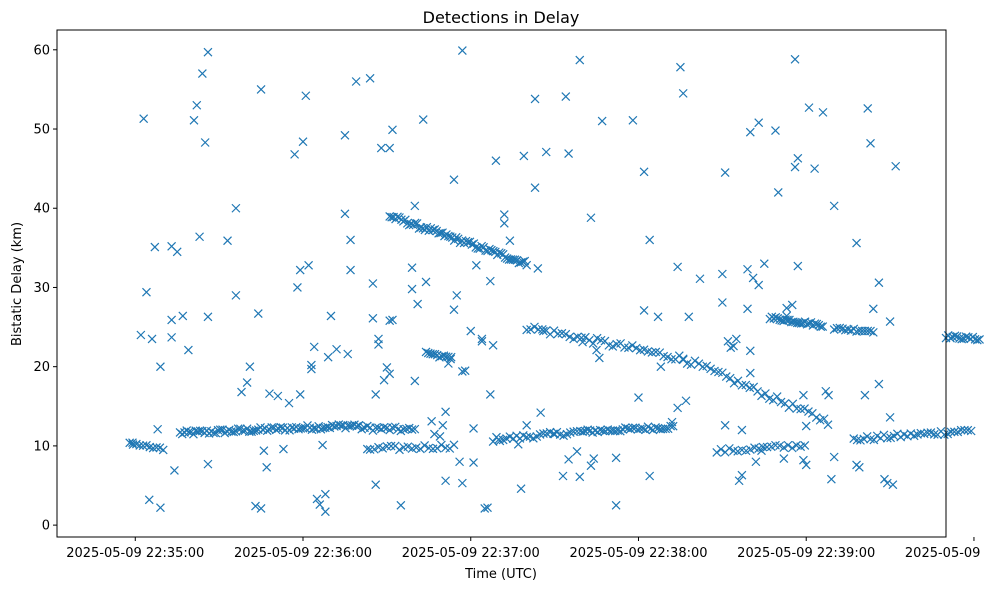  Describe the element at coordinates (41, 446) in the screenshot. I see `y-tick-label: 10` at that location.